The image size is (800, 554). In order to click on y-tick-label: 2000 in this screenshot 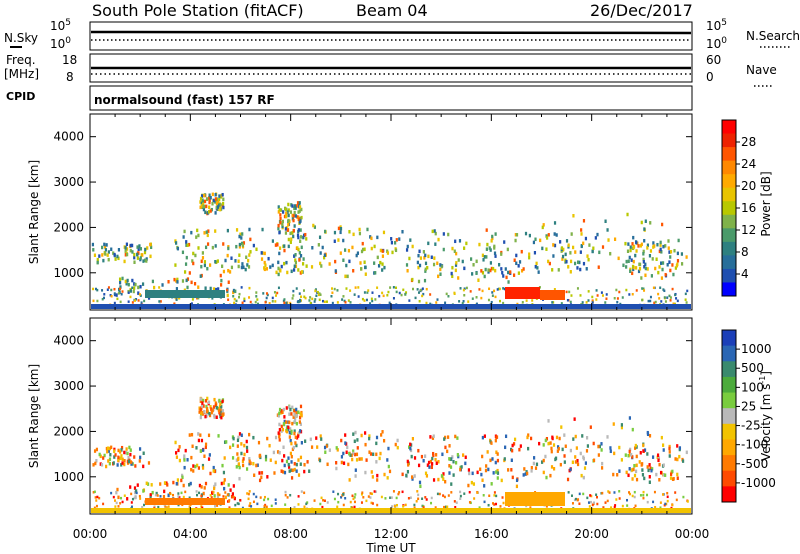, I will do `click(68, 227)`.